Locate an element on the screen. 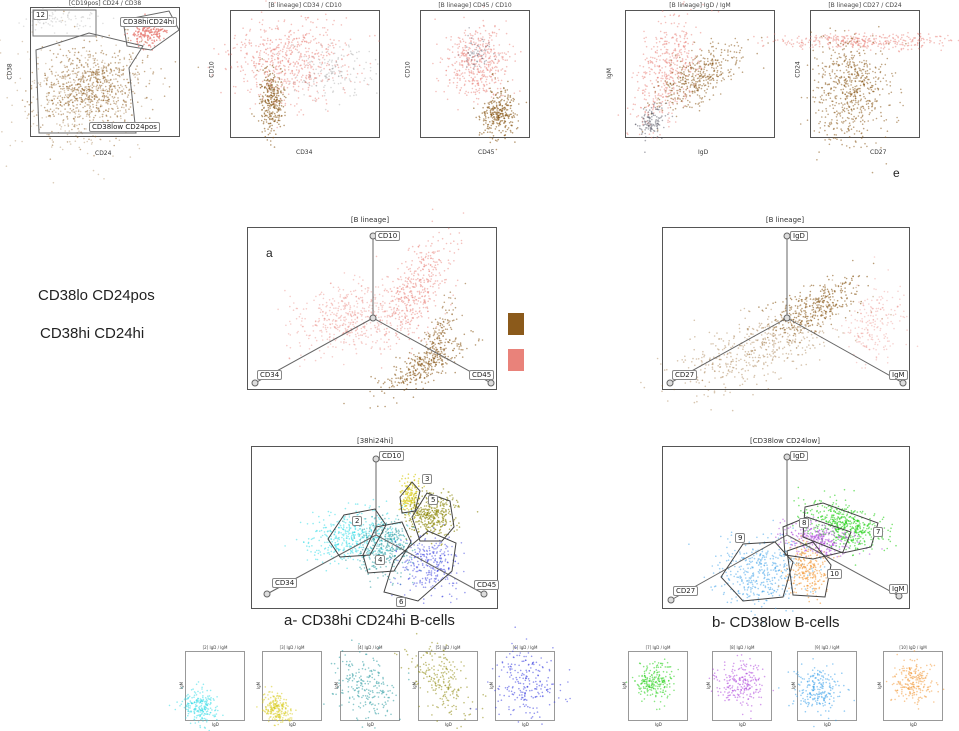 This screenshot has height=731, width=959. caption-a: a- CD38hi CD24hi B-cells is located at coordinates (369, 620).